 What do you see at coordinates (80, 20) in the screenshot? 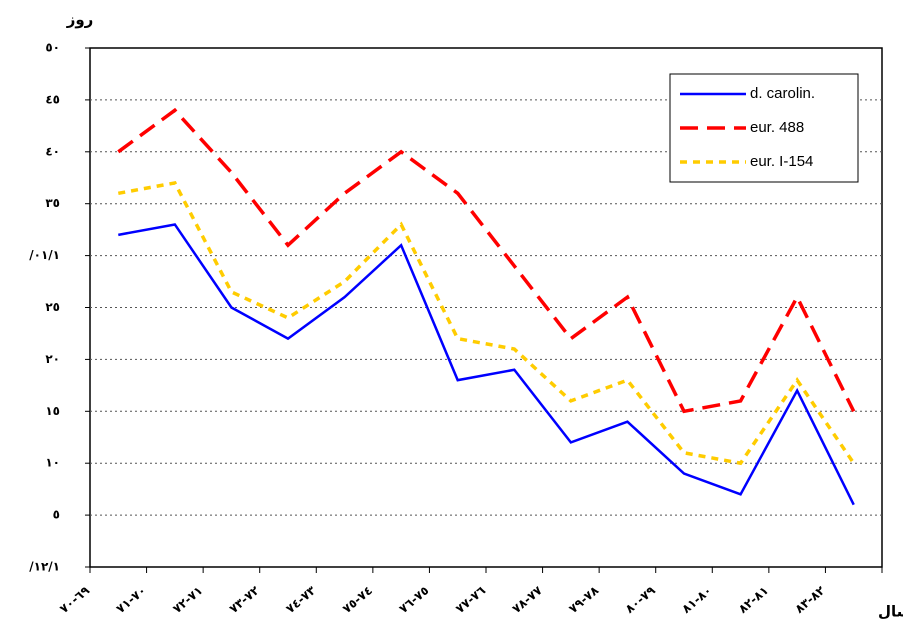
I see `y-axis-title: روز` at bounding box center [80, 20].